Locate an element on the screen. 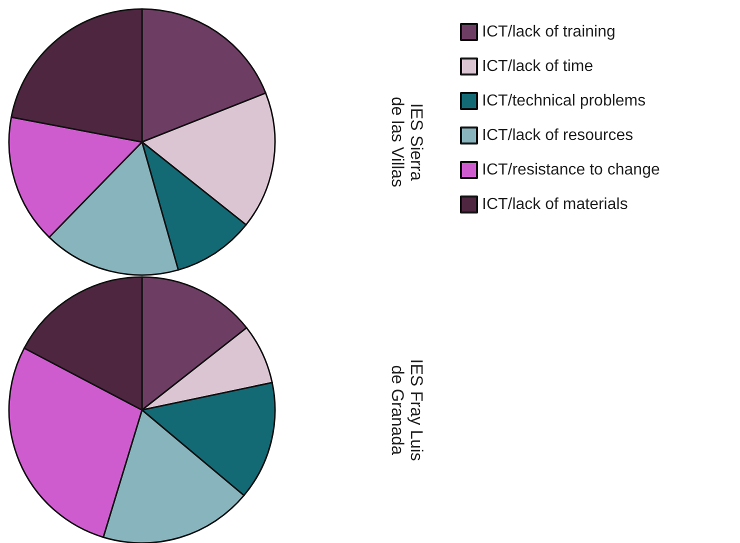 Image resolution: width=740 pixels, height=543 pixels. legend-label: ICT/lack of materials is located at coordinates (555, 204).